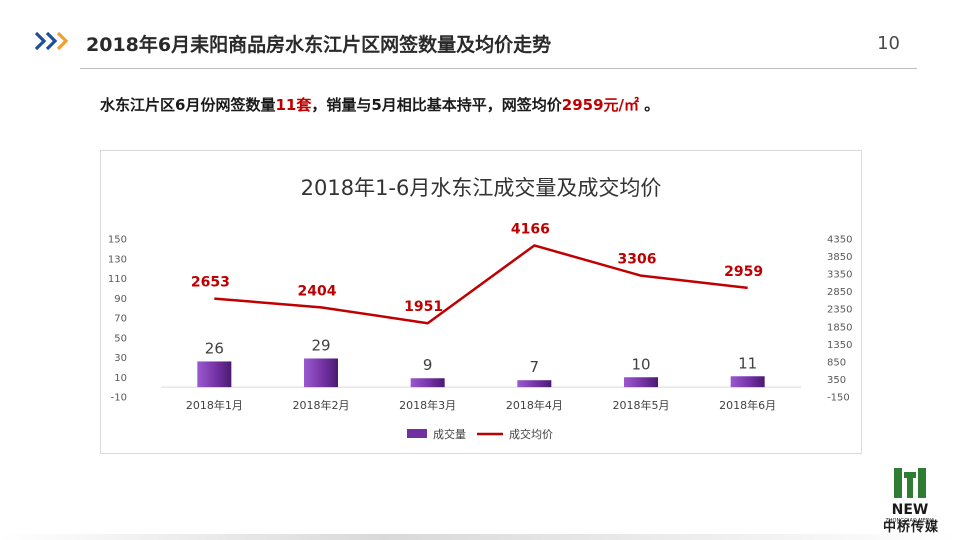 This screenshot has width=960, height=540. I want to click on y-right-tick-label: 1350, so click(839, 345).